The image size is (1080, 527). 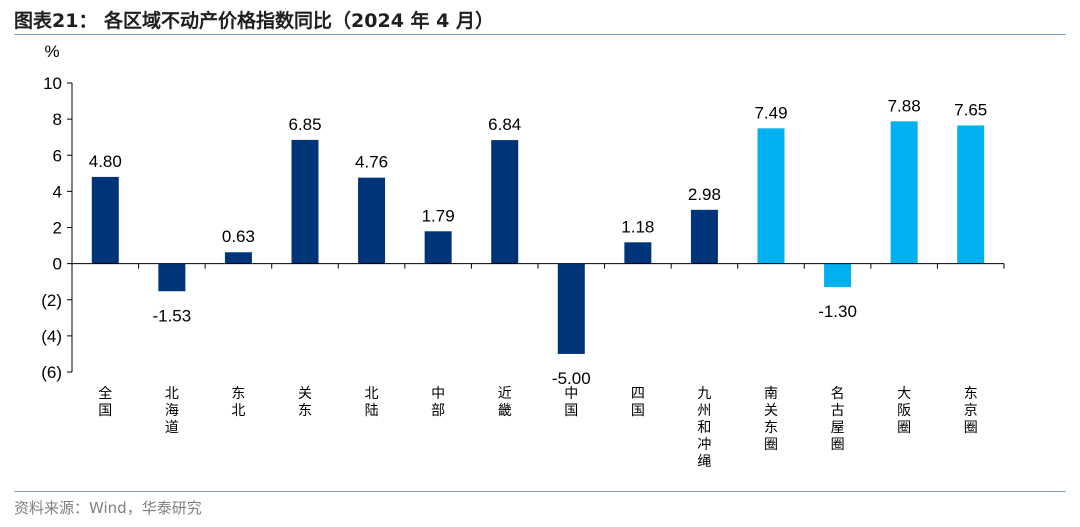 What do you see at coordinates (254, 21) in the screenshot?
I see `chart-title: 图表21： 各区域不动产价格指数同比（2024 年 4 月）` at bounding box center [254, 21].